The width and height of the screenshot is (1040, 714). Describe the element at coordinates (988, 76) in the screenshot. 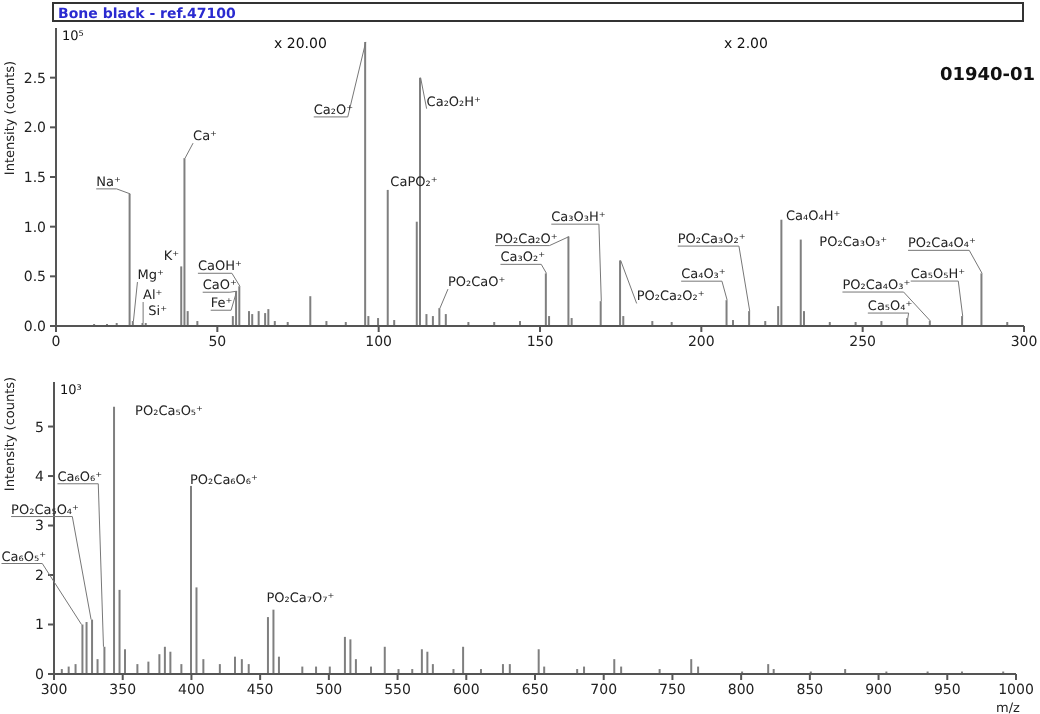

I see `annotation: 01940-01` at that location.